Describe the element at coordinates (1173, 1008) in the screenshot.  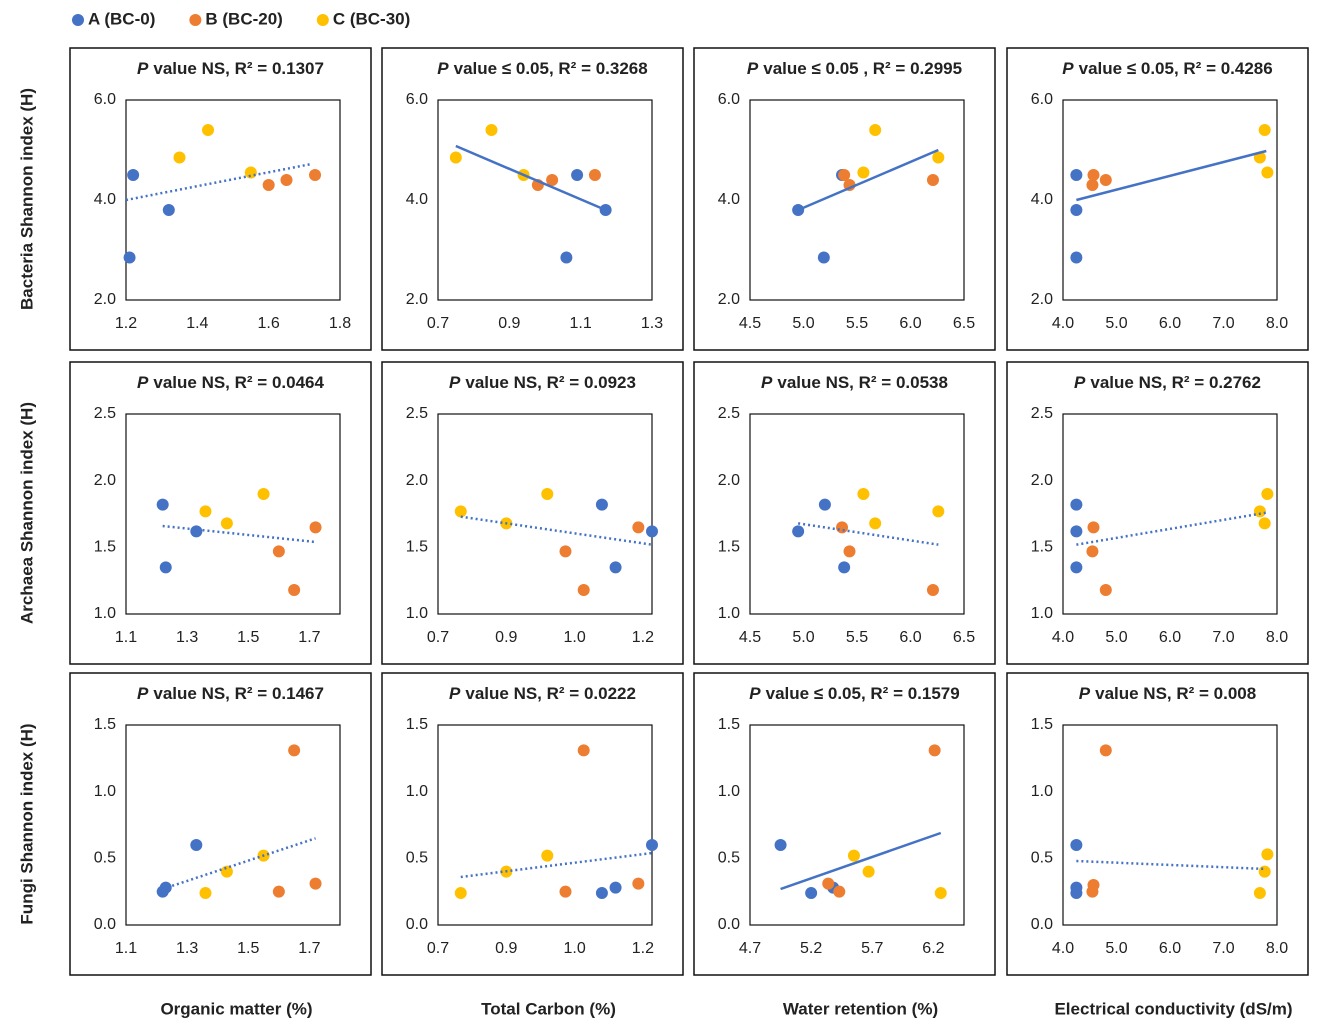
I see `column-label: Electrical conductivity (dS/m)` at that location.